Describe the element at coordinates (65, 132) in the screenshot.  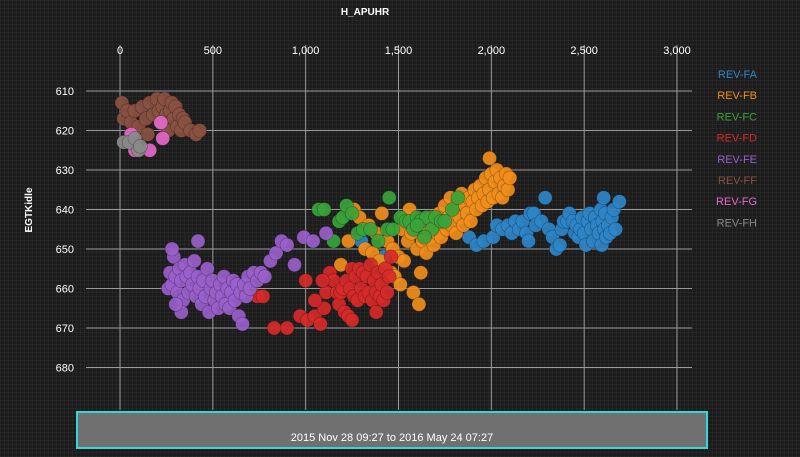
I see `y-tick-label: 620` at that location.